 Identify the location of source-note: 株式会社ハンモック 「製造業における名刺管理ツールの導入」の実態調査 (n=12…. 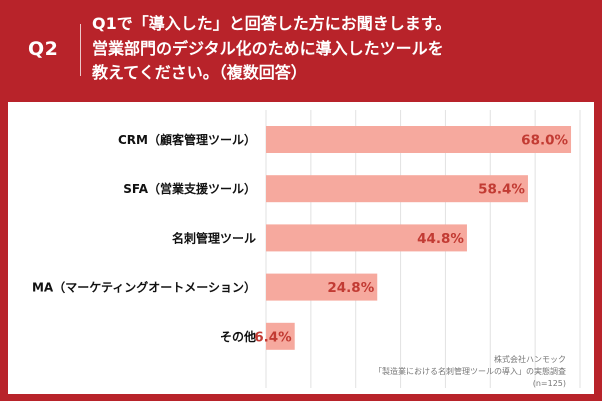
(470, 372).